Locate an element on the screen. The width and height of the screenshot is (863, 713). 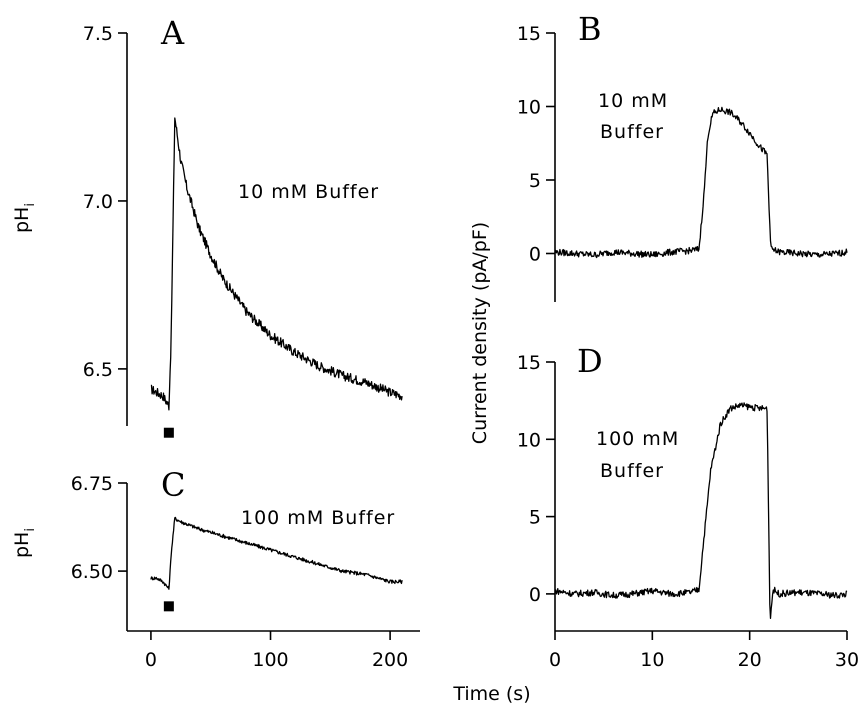
panel-b-ytick-label: 15 is located at coordinates (529, 34).